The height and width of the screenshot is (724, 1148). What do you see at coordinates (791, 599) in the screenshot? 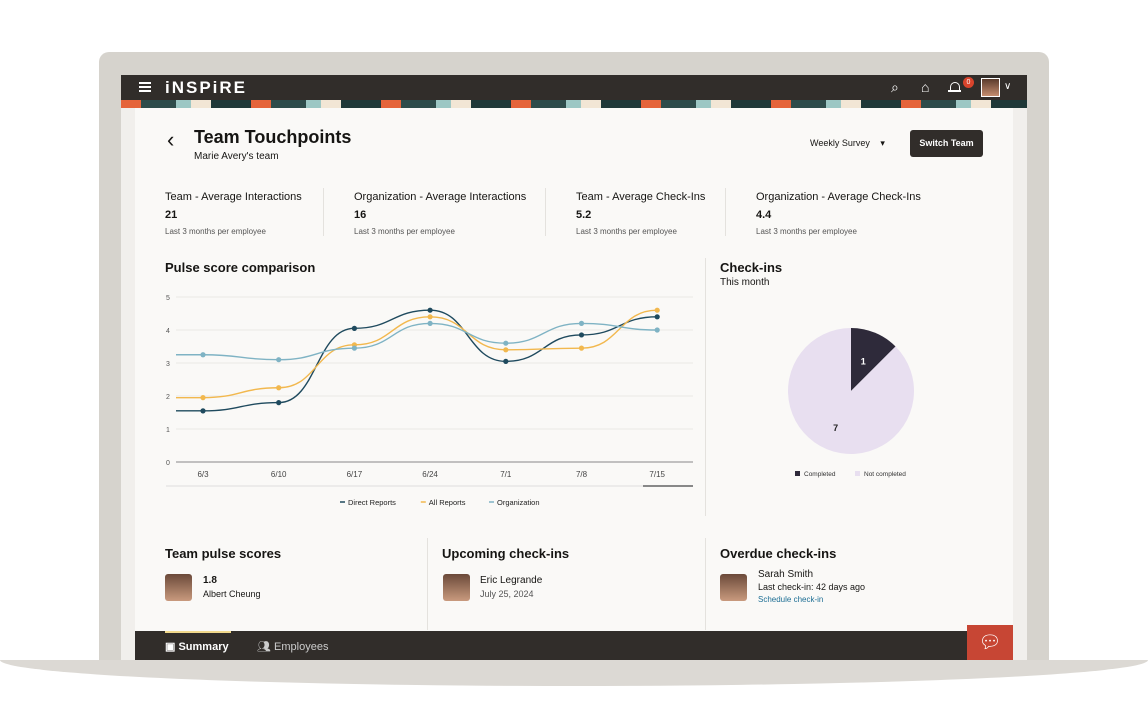
I see `schedule-checkin-link: Schedule check-in` at bounding box center [791, 599].